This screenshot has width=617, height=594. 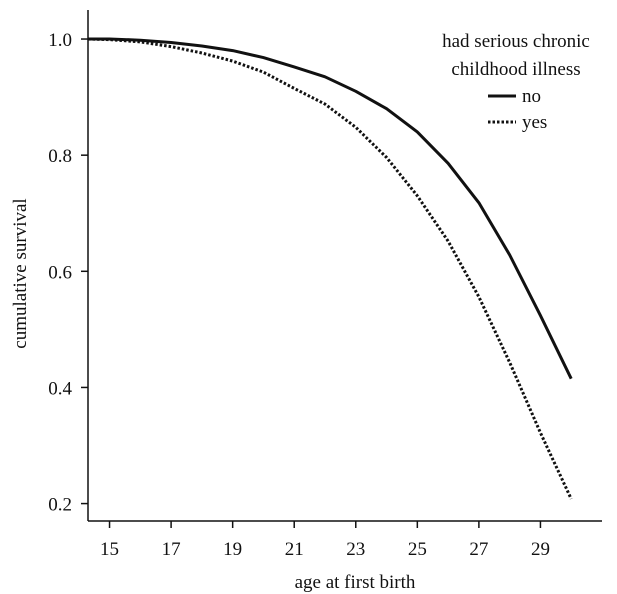 I want to click on x-tick-label-29: 29, so click(x=540, y=549).